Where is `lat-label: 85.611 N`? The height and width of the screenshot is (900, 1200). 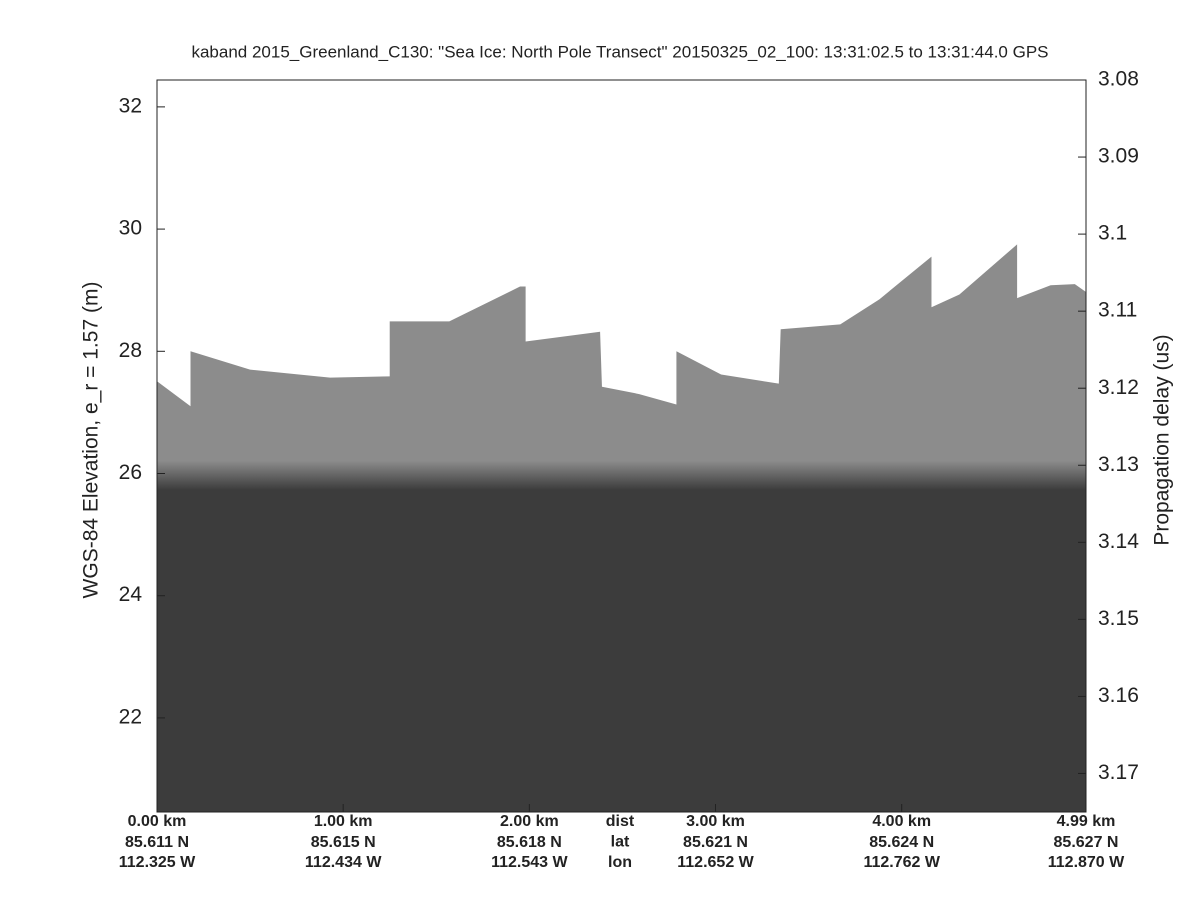
lat-label: 85.611 N is located at coordinates (157, 842).